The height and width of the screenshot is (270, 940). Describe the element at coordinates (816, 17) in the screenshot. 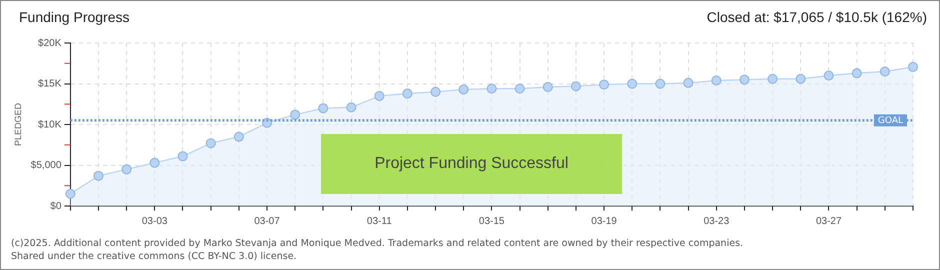

I see `chart-subtitle: Closed at: $17,065 / $10.5k (162%)` at that location.